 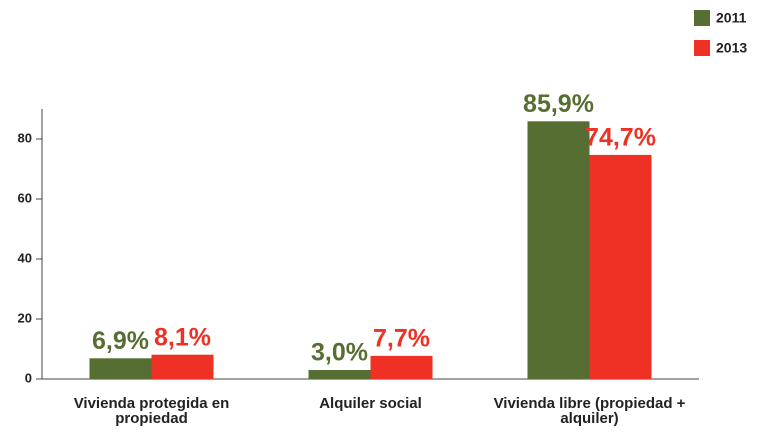 What do you see at coordinates (25, 317) in the screenshot?
I see `y-tick-label: 20` at bounding box center [25, 317].